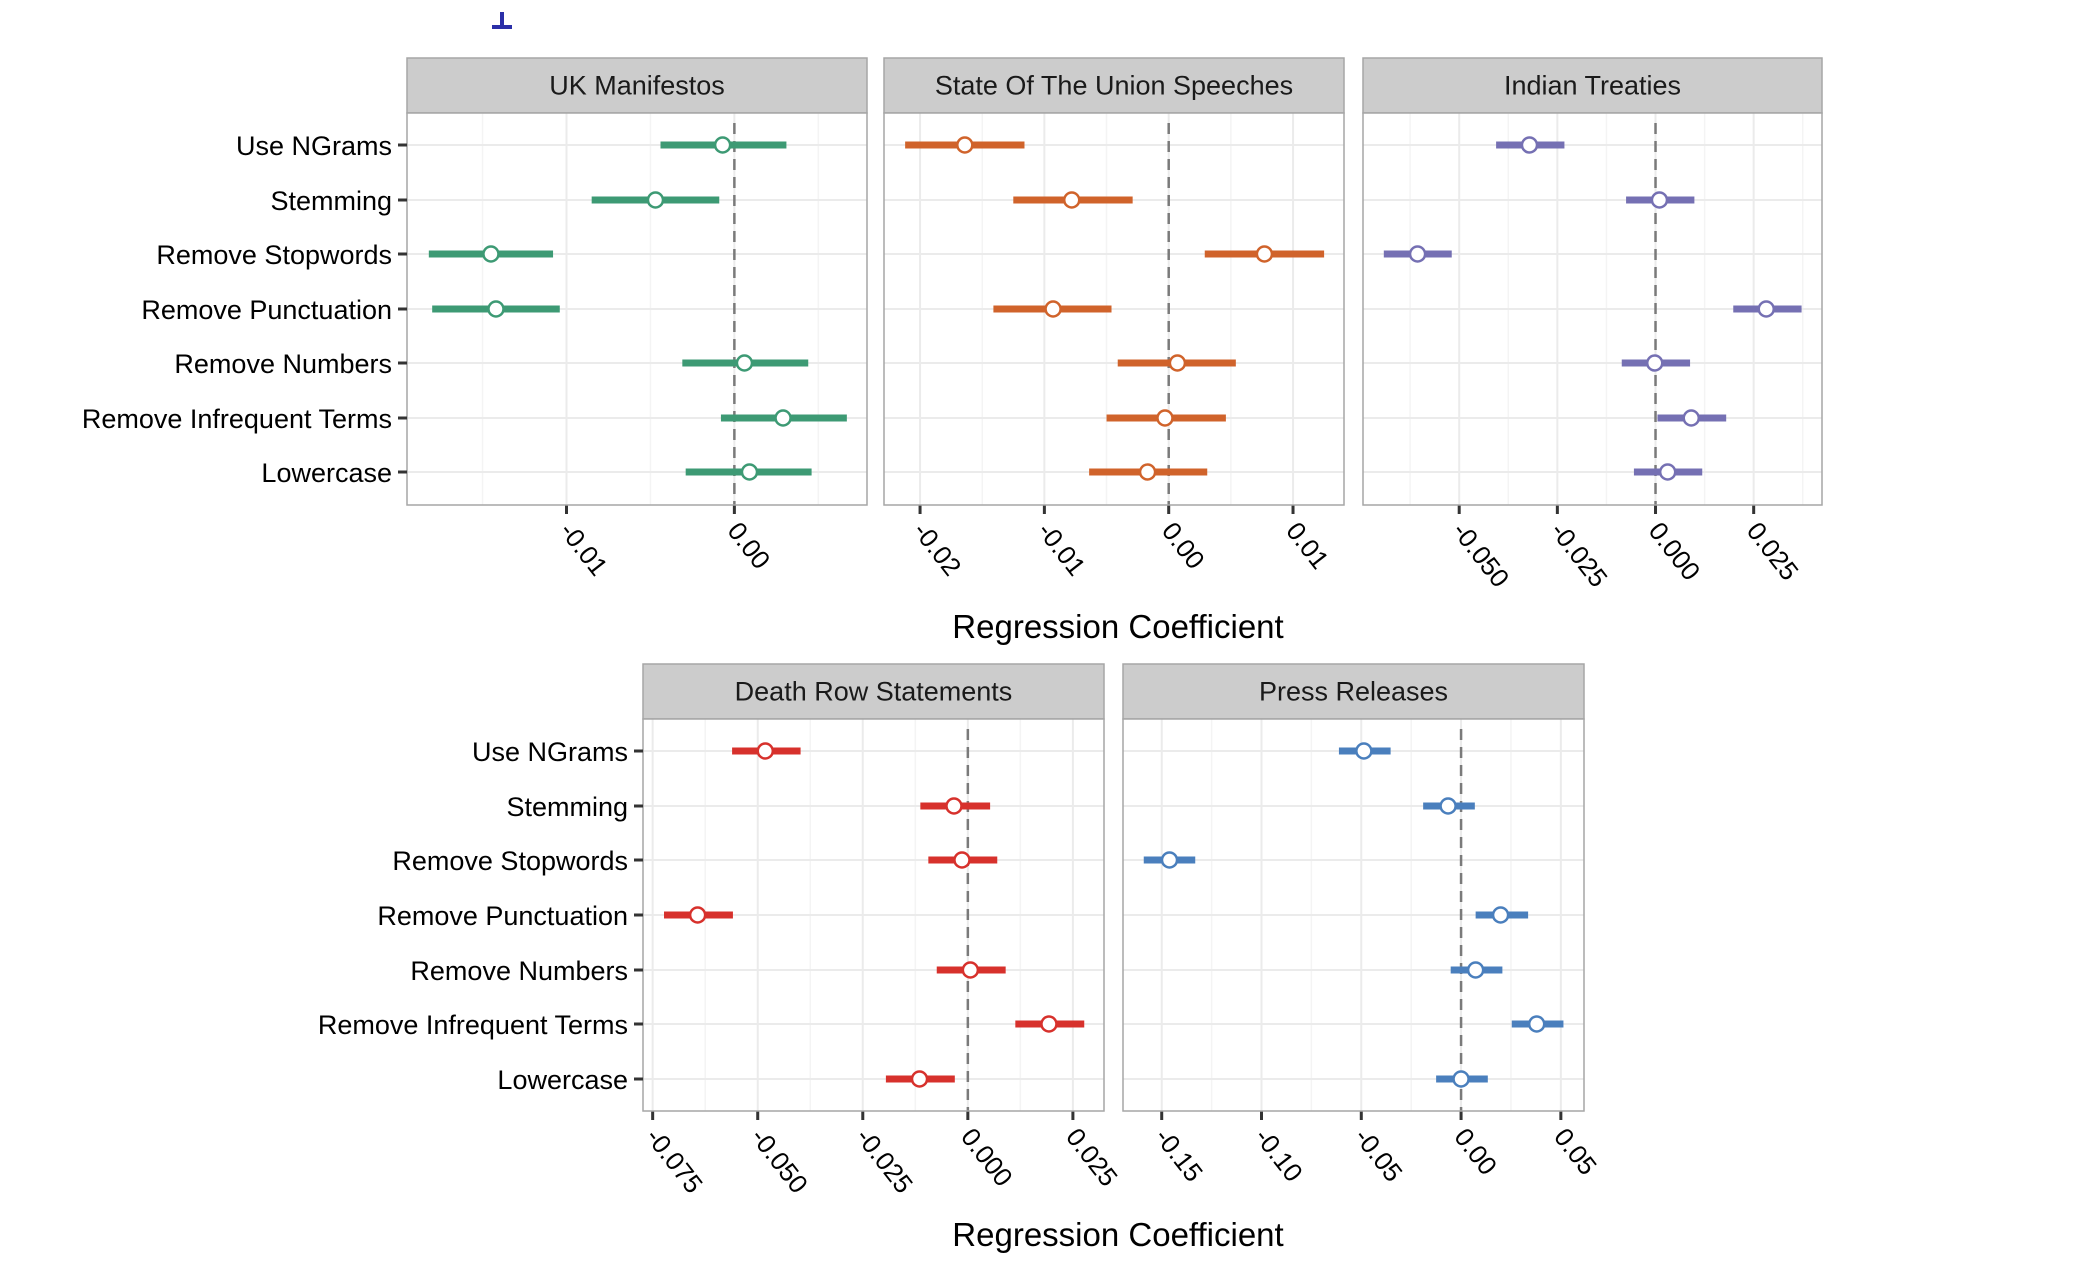  I want to click on facet-title: State Of The Union Speeches, so click(1114, 86).